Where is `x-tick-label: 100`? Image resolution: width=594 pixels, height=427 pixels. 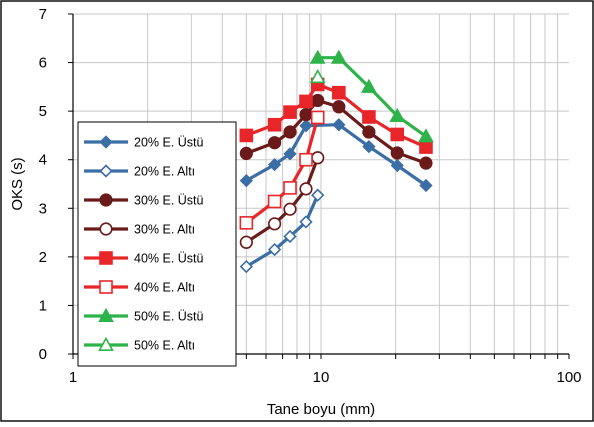 x-tick-label: 100 is located at coordinates (568, 377).